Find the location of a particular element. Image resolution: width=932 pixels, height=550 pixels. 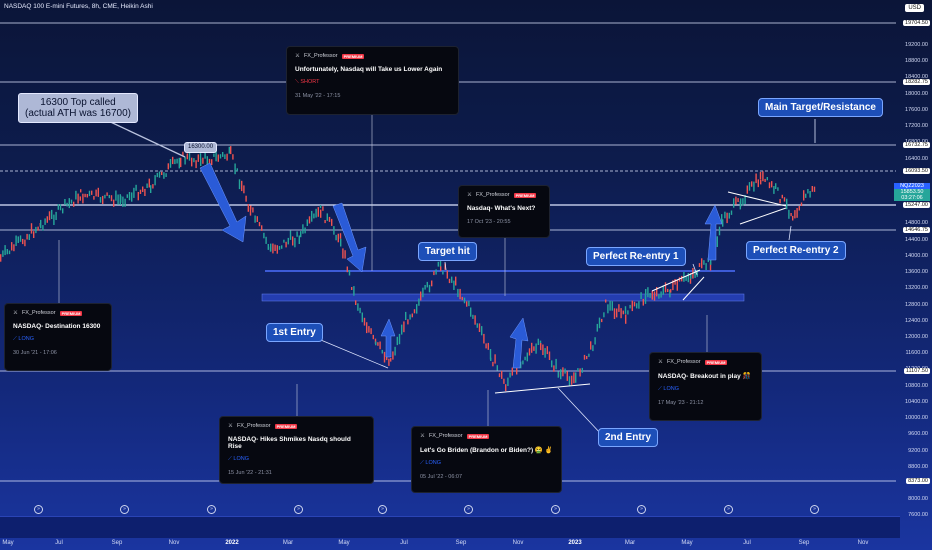

price-tick: 10800.00 is located at coordinates (916, 385).